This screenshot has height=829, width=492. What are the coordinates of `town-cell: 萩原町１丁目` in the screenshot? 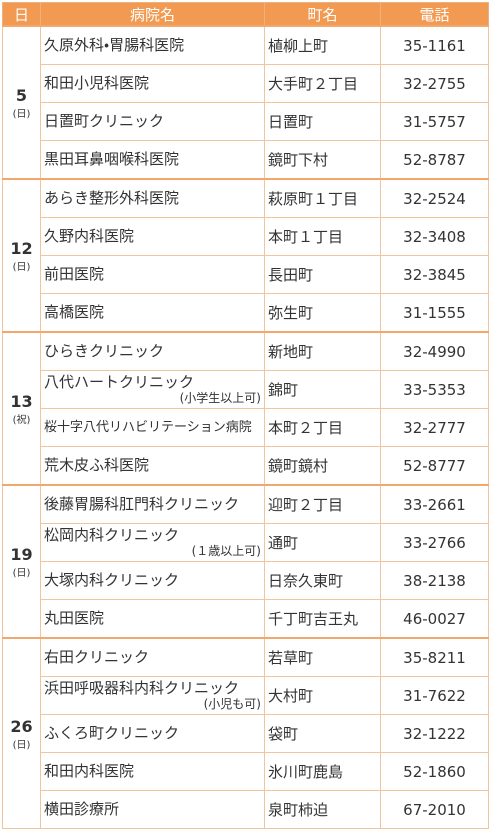 It's located at (322, 198).